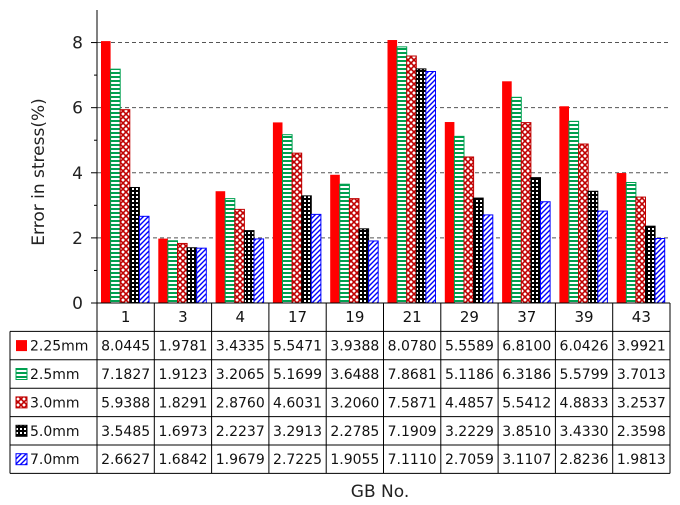 The image size is (680, 505). Describe the element at coordinates (240, 432) in the screenshot. I see `data-label: 2.2237` at that location.